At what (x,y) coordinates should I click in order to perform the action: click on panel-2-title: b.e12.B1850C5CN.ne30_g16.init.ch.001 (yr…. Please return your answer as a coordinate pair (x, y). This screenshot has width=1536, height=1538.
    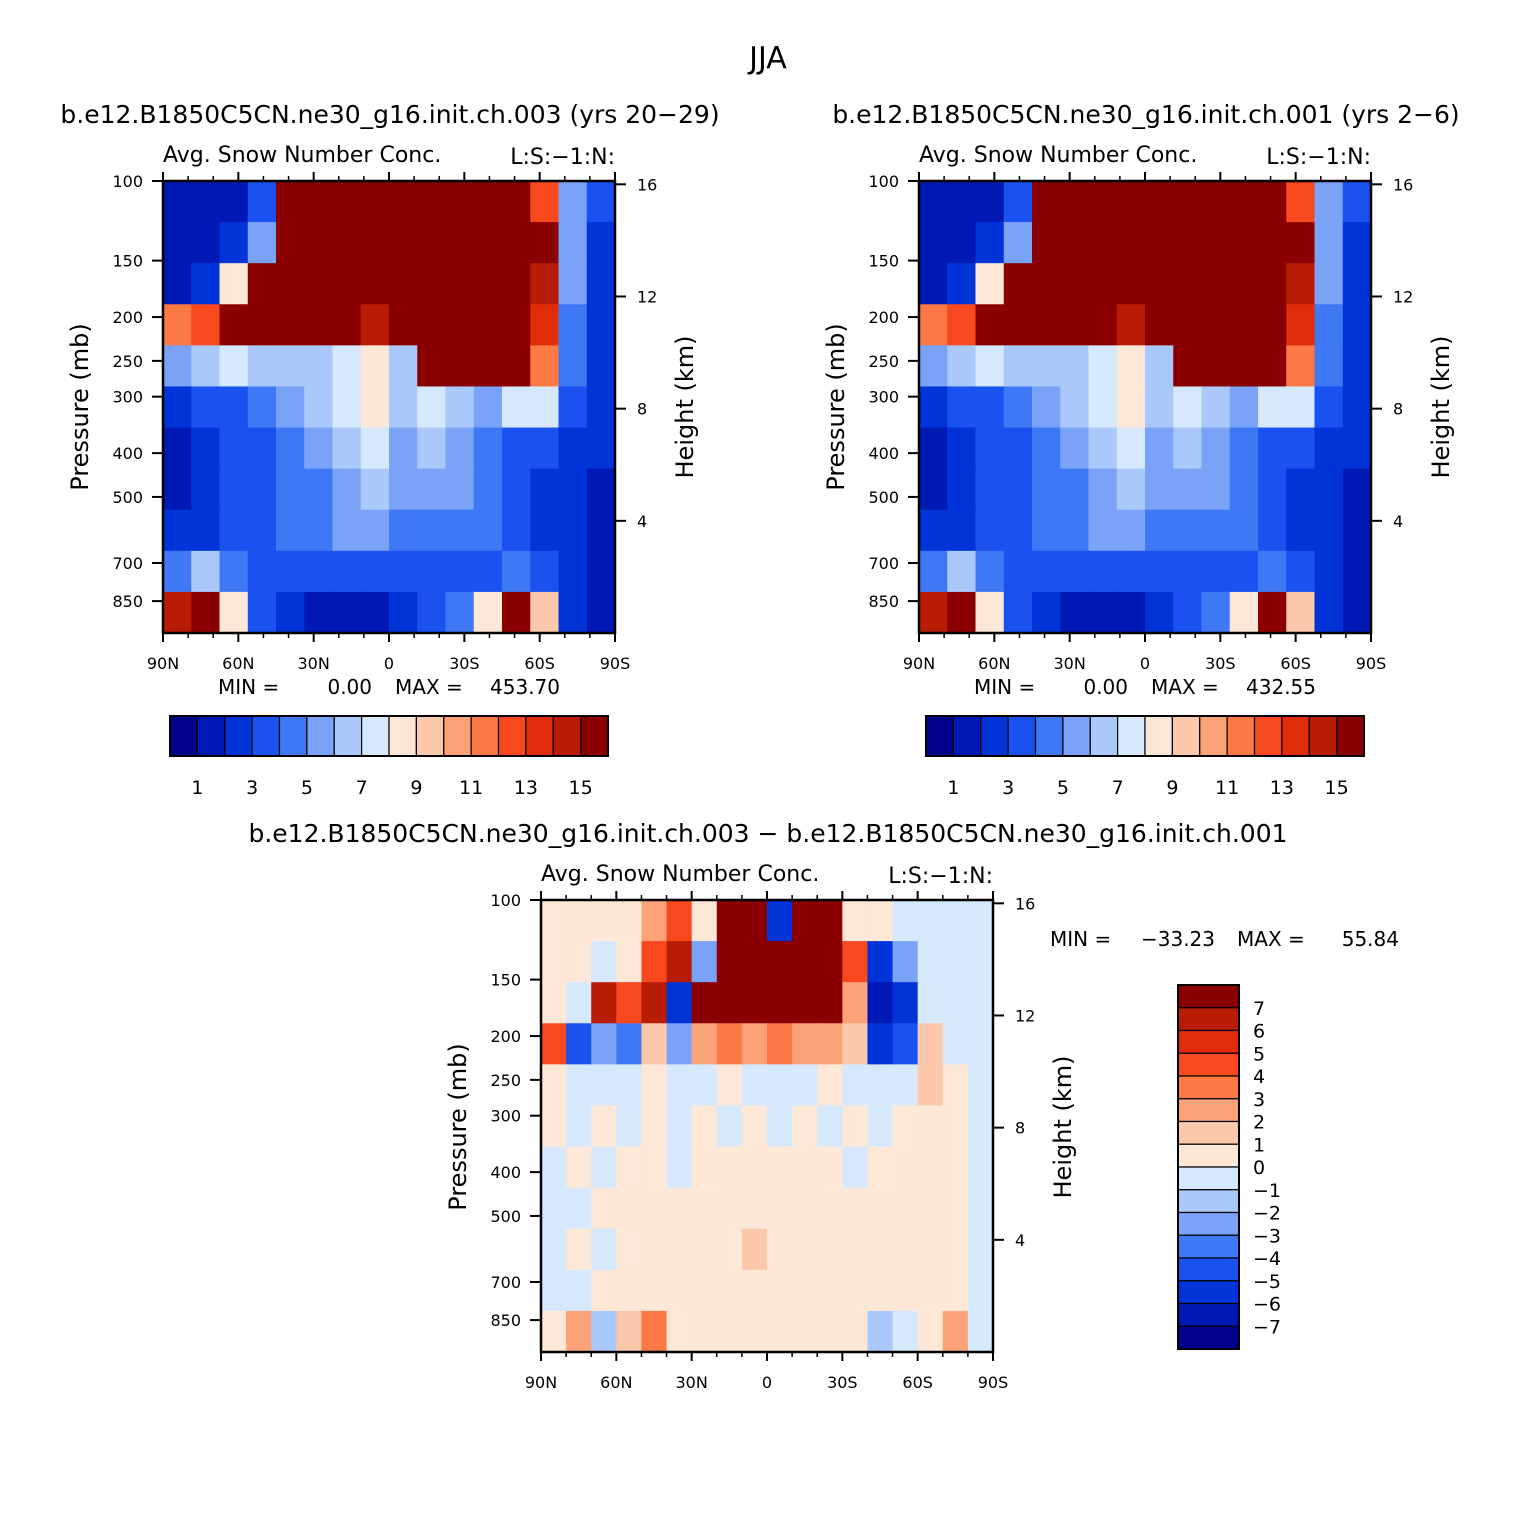
    Looking at the image, I should click on (1145, 114).